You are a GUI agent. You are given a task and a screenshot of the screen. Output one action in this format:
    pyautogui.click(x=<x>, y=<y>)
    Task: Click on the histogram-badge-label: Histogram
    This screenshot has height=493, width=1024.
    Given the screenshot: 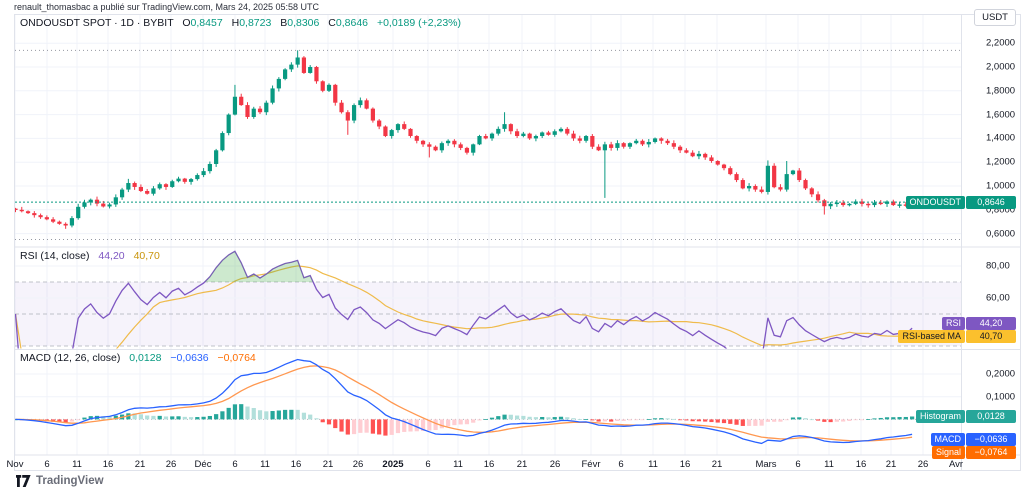 What is the action you would take?
    pyautogui.click(x=940, y=416)
    